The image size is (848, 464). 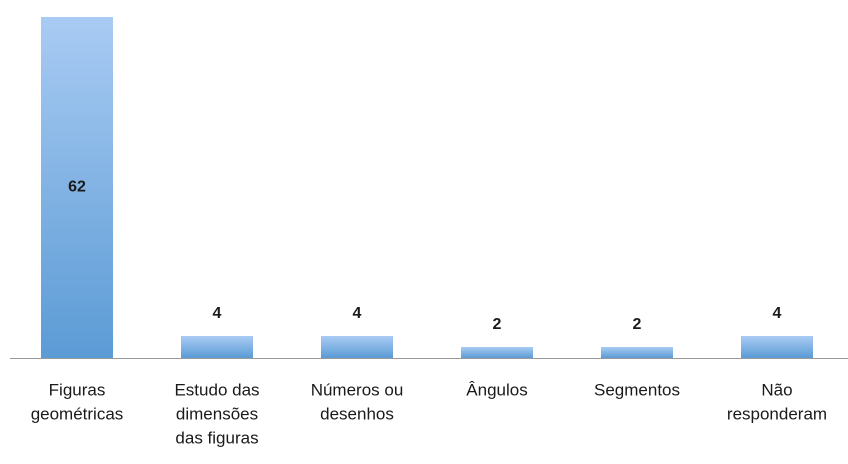 I want to click on value-label: 62, so click(x=77, y=187).